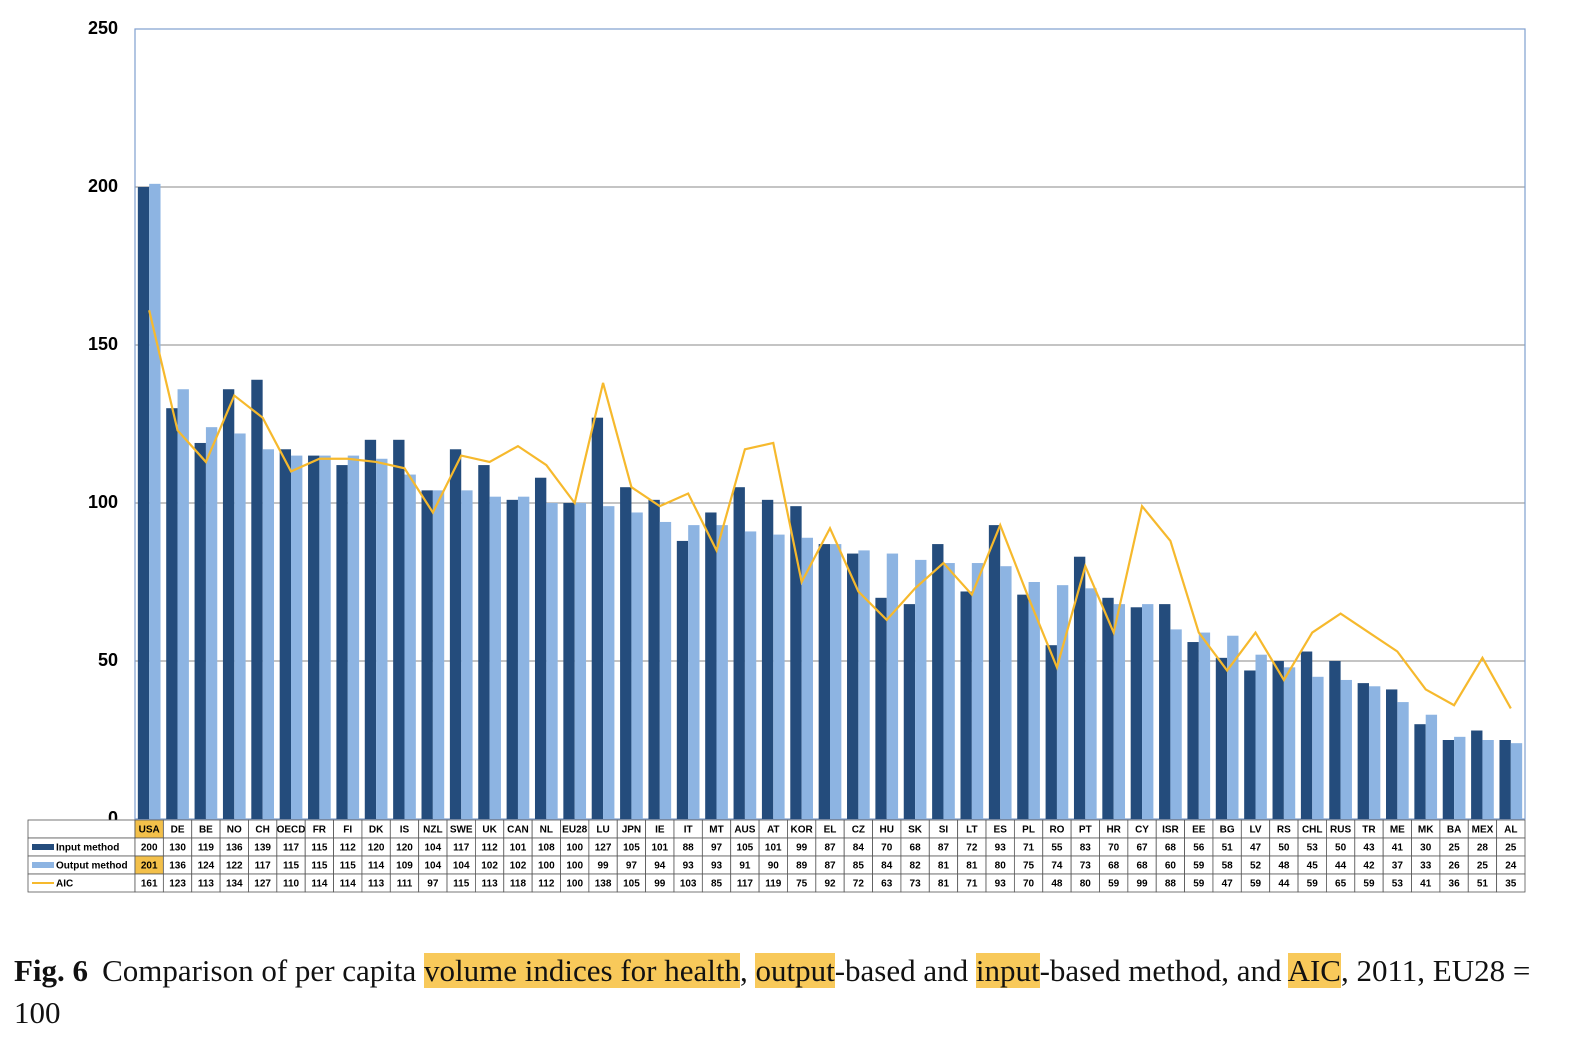 This screenshot has width=1596, height=1054. What do you see at coordinates (944, 830) in the screenshot?
I see `x-tick-label: SI` at bounding box center [944, 830].